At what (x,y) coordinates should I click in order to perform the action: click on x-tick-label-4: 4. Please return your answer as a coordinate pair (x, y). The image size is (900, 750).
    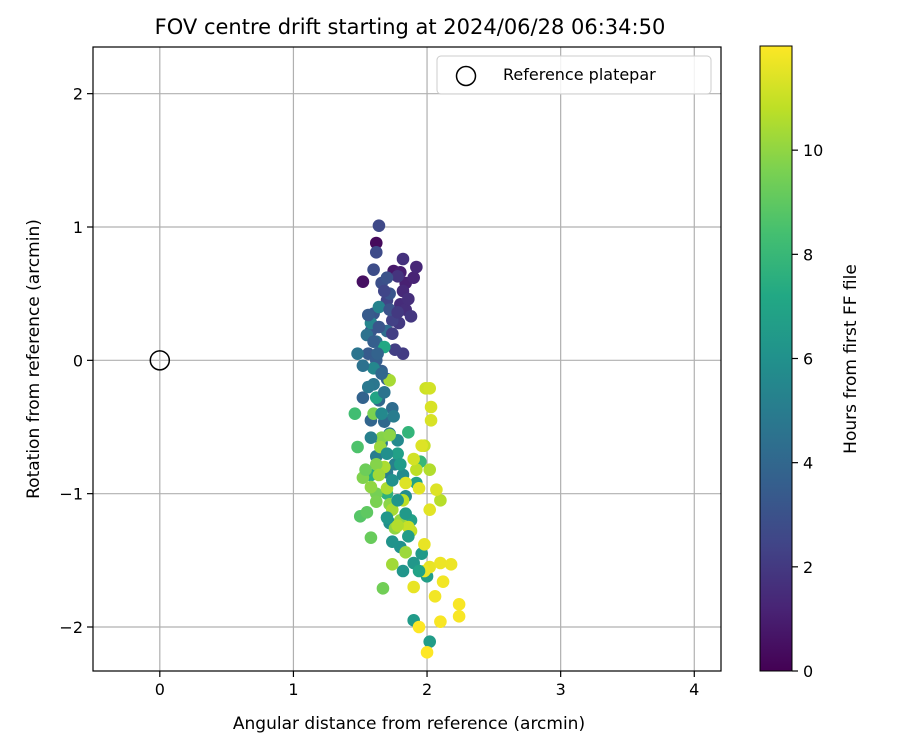
    Looking at the image, I should click on (694, 689).